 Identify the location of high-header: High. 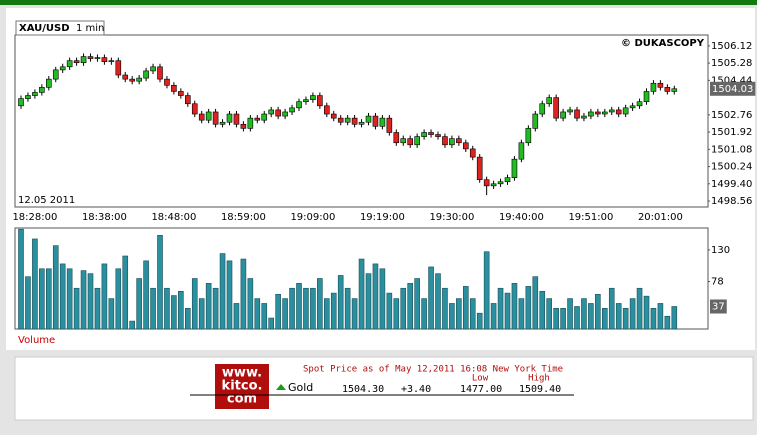
(539, 379).